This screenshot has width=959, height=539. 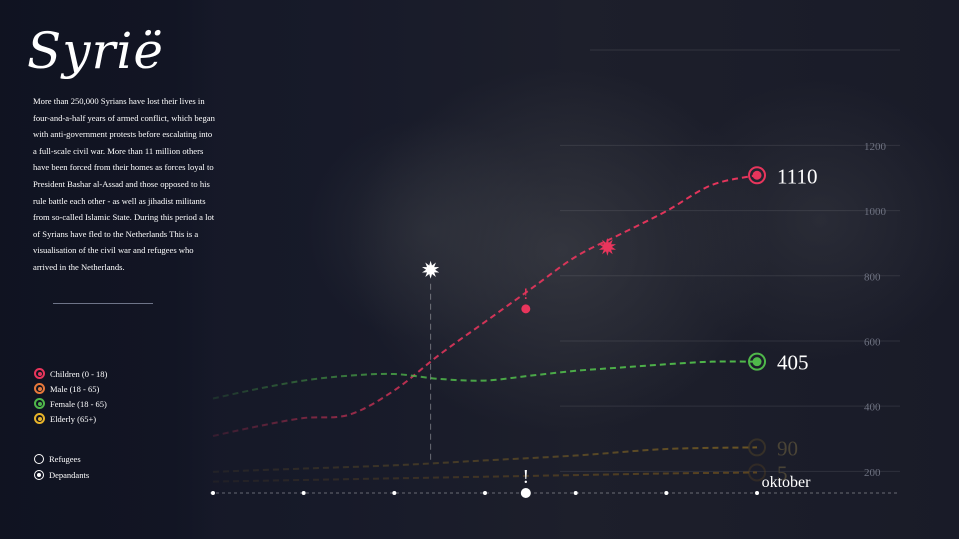 I want to click on event-dot, so click(x=526, y=309).